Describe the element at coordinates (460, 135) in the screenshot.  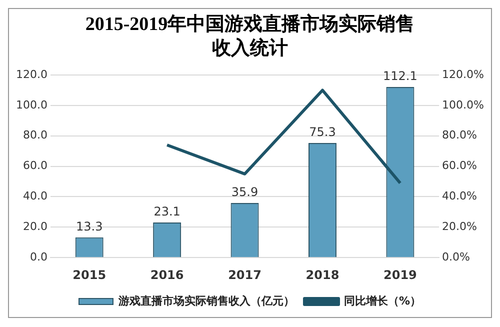
I see `y2-tick-label: 80.0%` at that location.